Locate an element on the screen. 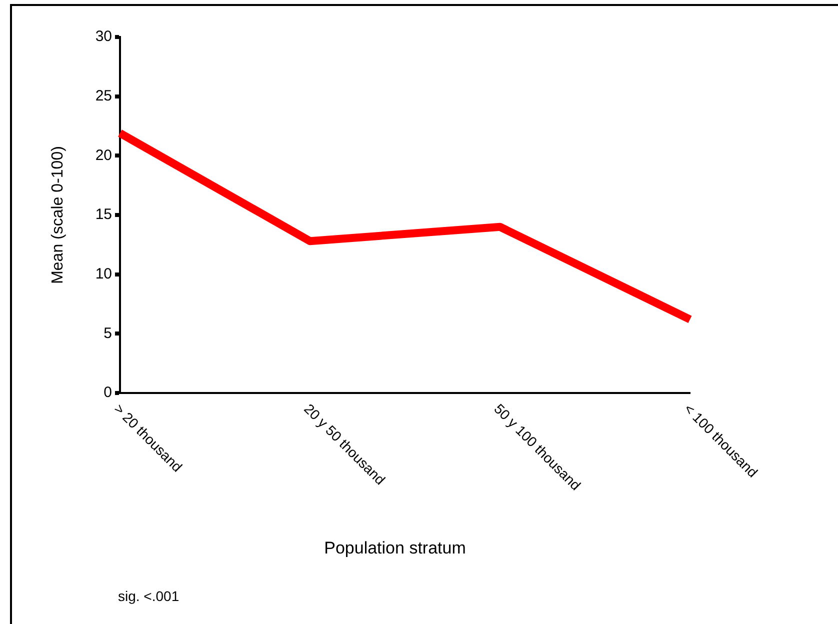 Image resolution: width=838 pixels, height=624 pixels. y-tick-label: 5 is located at coordinates (108, 333).